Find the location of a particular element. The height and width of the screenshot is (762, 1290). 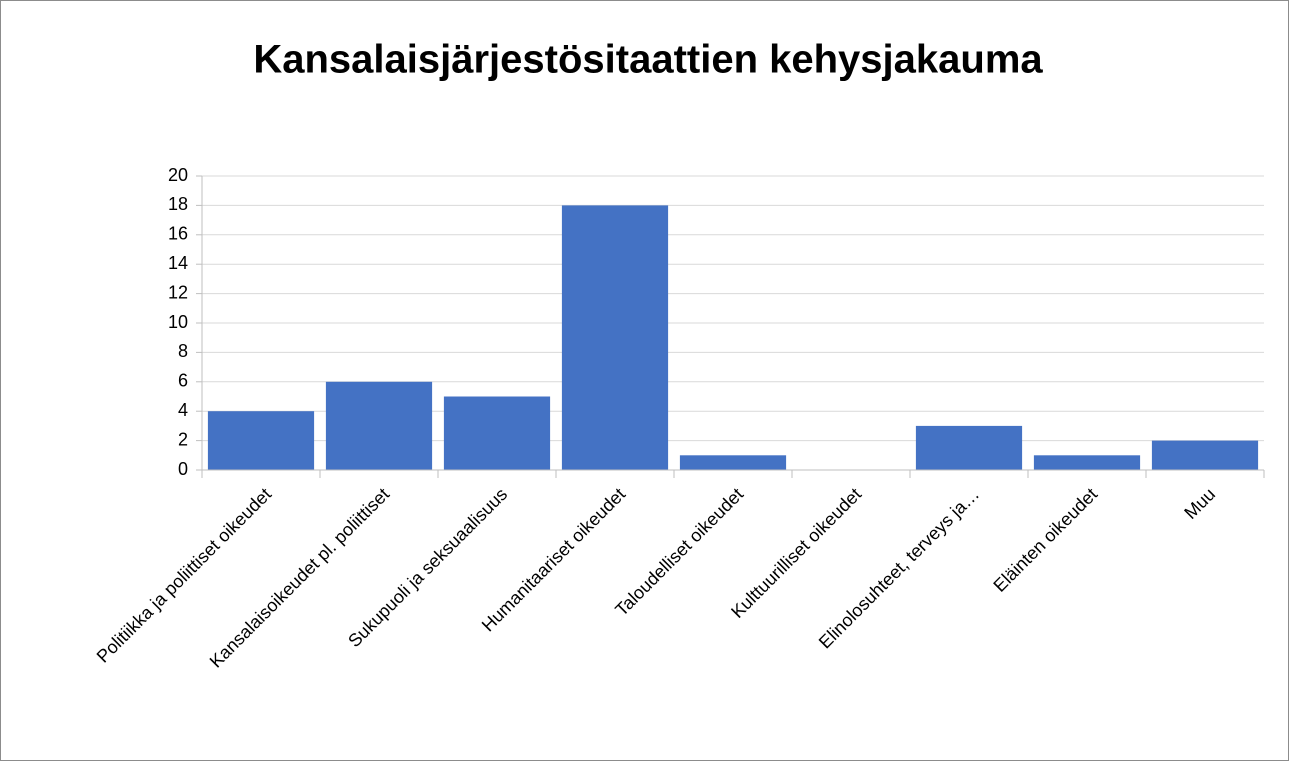

y-tick-label: 10 is located at coordinates (178, 322).